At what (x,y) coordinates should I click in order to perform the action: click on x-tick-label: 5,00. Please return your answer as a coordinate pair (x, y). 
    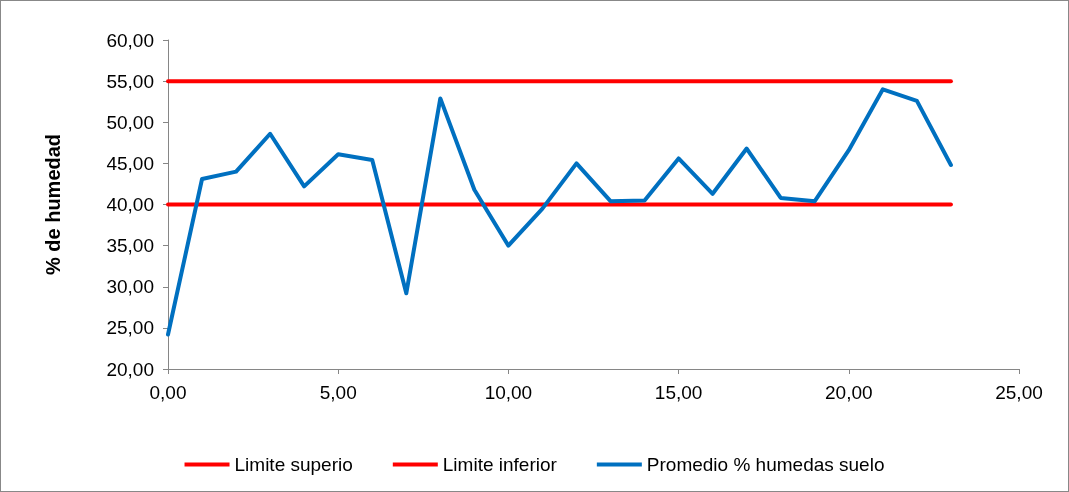
    Looking at the image, I should click on (338, 392).